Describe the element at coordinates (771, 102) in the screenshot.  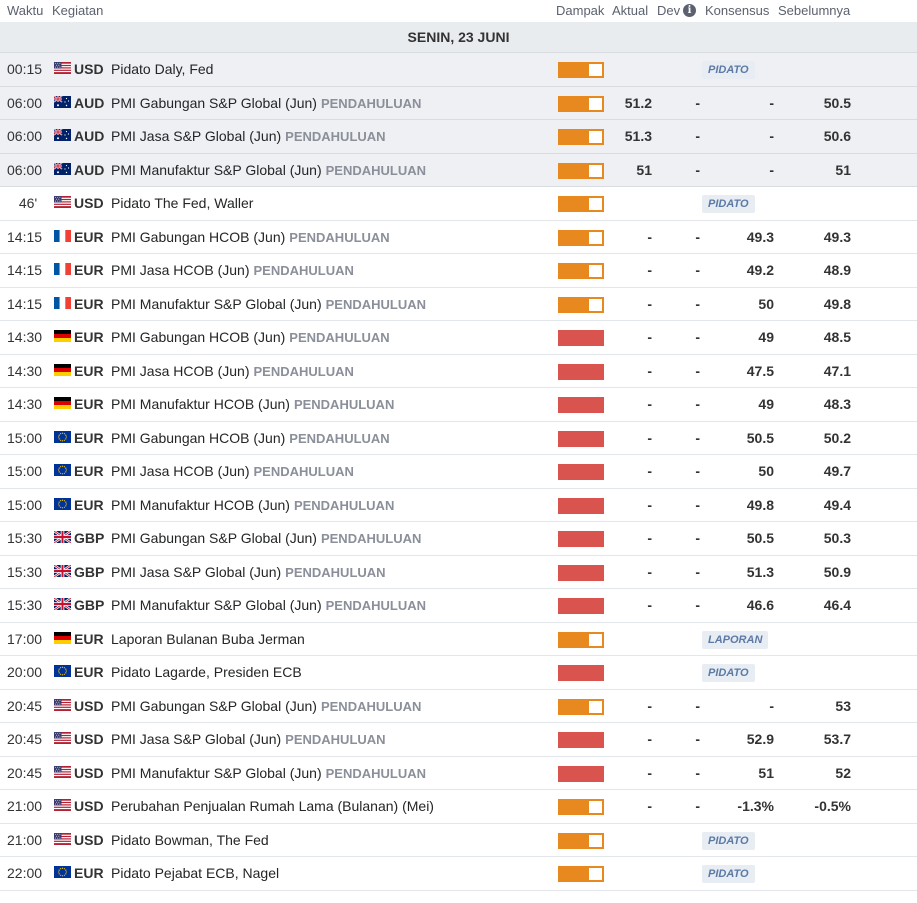
I see `consensus-value: -` at that location.